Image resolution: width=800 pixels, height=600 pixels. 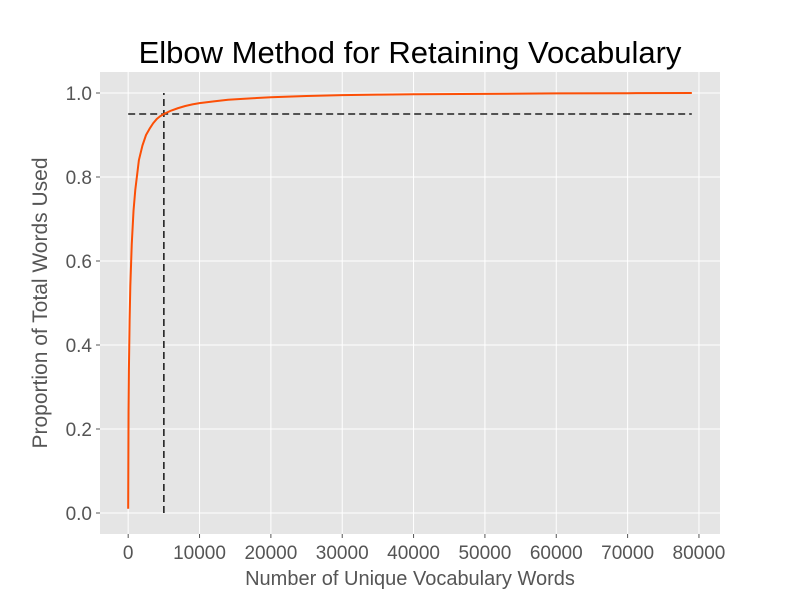 I want to click on x-tick-label: 20000, so click(x=270, y=553).